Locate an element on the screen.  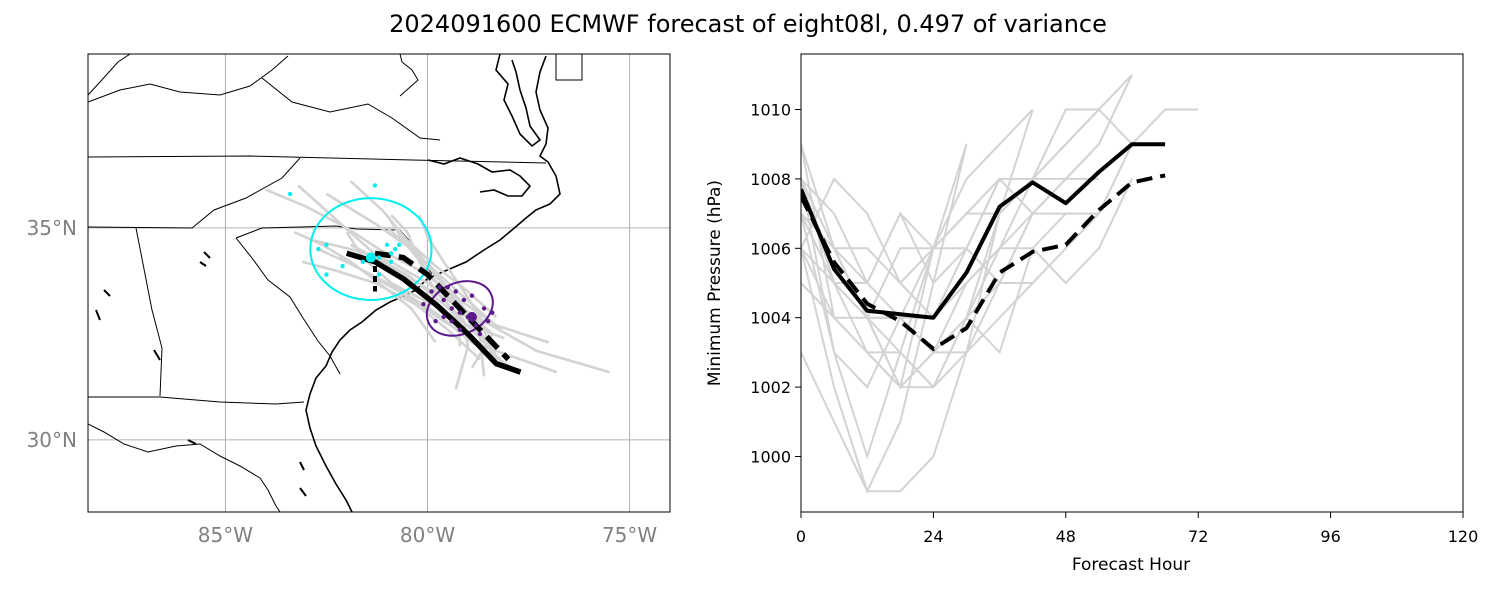
mean-pressure-line is located at coordinates (983, 231).